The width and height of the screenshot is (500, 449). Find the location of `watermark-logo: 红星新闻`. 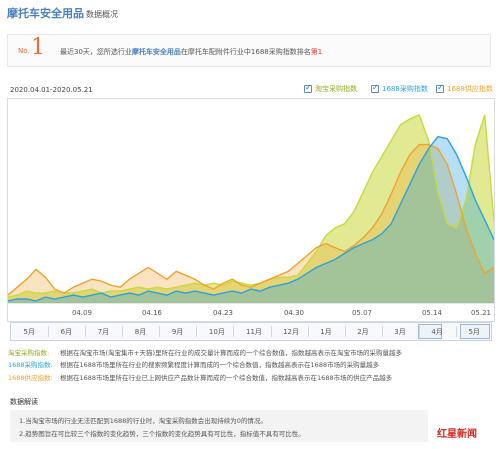

watermark-logo: 红星新闻 is located at coordinates (457, 434).